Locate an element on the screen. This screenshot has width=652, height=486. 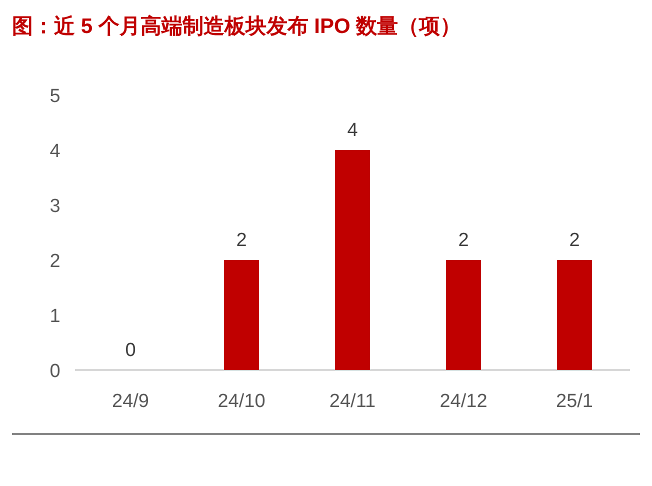
title: 图：近 5 个月高端制造板块发布 IPO 数量（项） is located at coordinates (237, 26).